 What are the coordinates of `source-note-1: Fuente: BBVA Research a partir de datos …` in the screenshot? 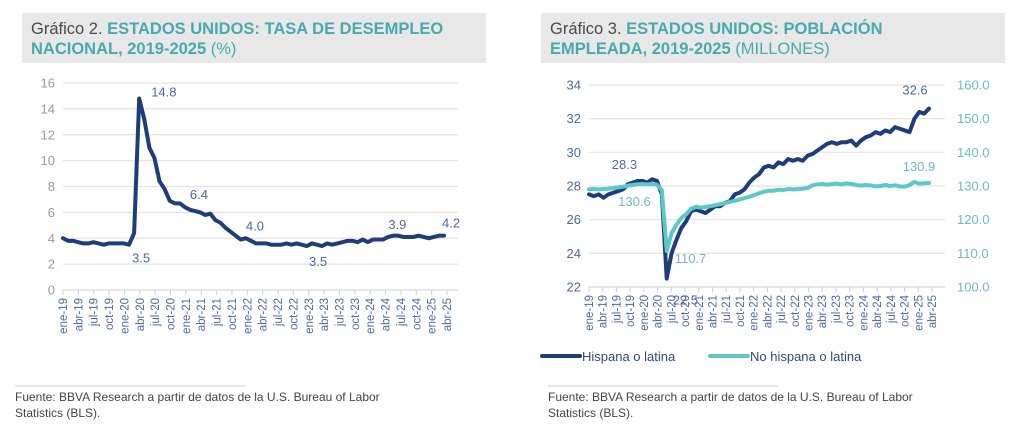 It's located at (255, 405).